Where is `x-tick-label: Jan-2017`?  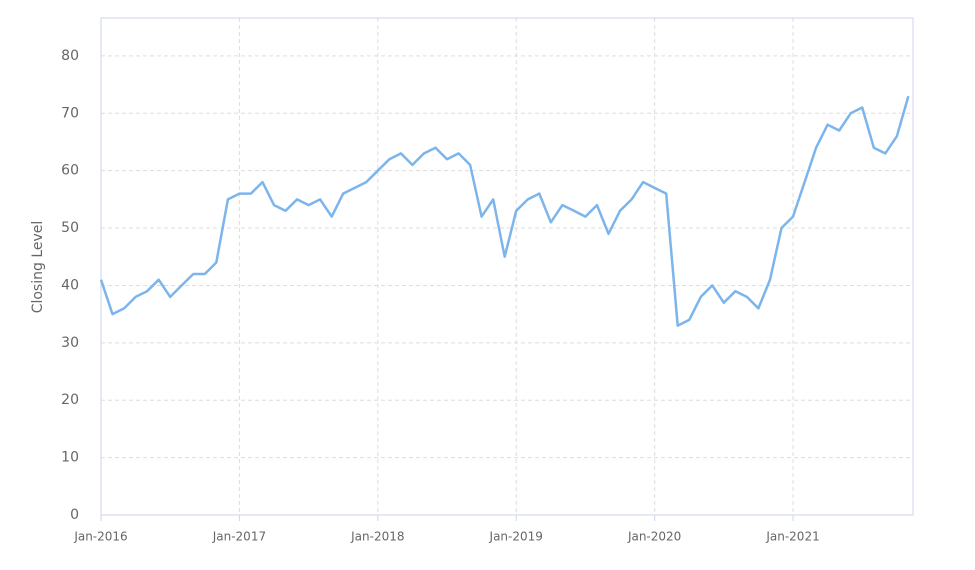 x-tick-label: Jan-2017 is located at coordinates (239, 537).